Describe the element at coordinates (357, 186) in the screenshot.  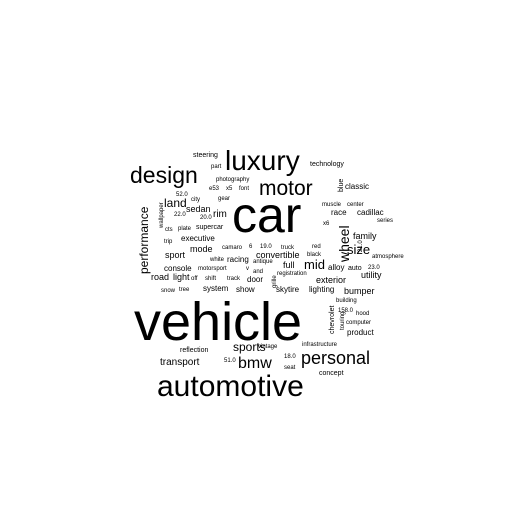
I see `word-classic: classic` at that location.